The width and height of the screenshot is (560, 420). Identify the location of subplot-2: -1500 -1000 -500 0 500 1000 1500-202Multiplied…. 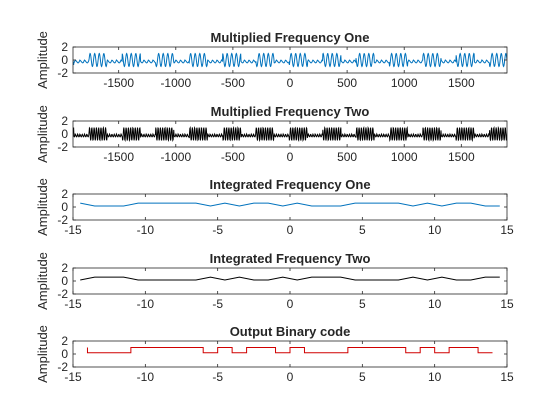
(271, 134).